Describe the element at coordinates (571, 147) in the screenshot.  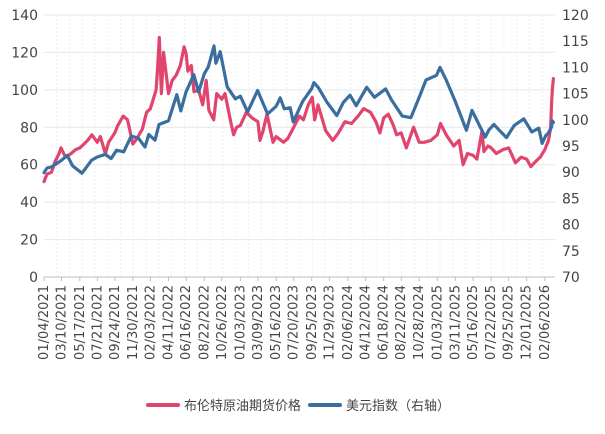
I see `y-right-tick-label: 95` at that location.